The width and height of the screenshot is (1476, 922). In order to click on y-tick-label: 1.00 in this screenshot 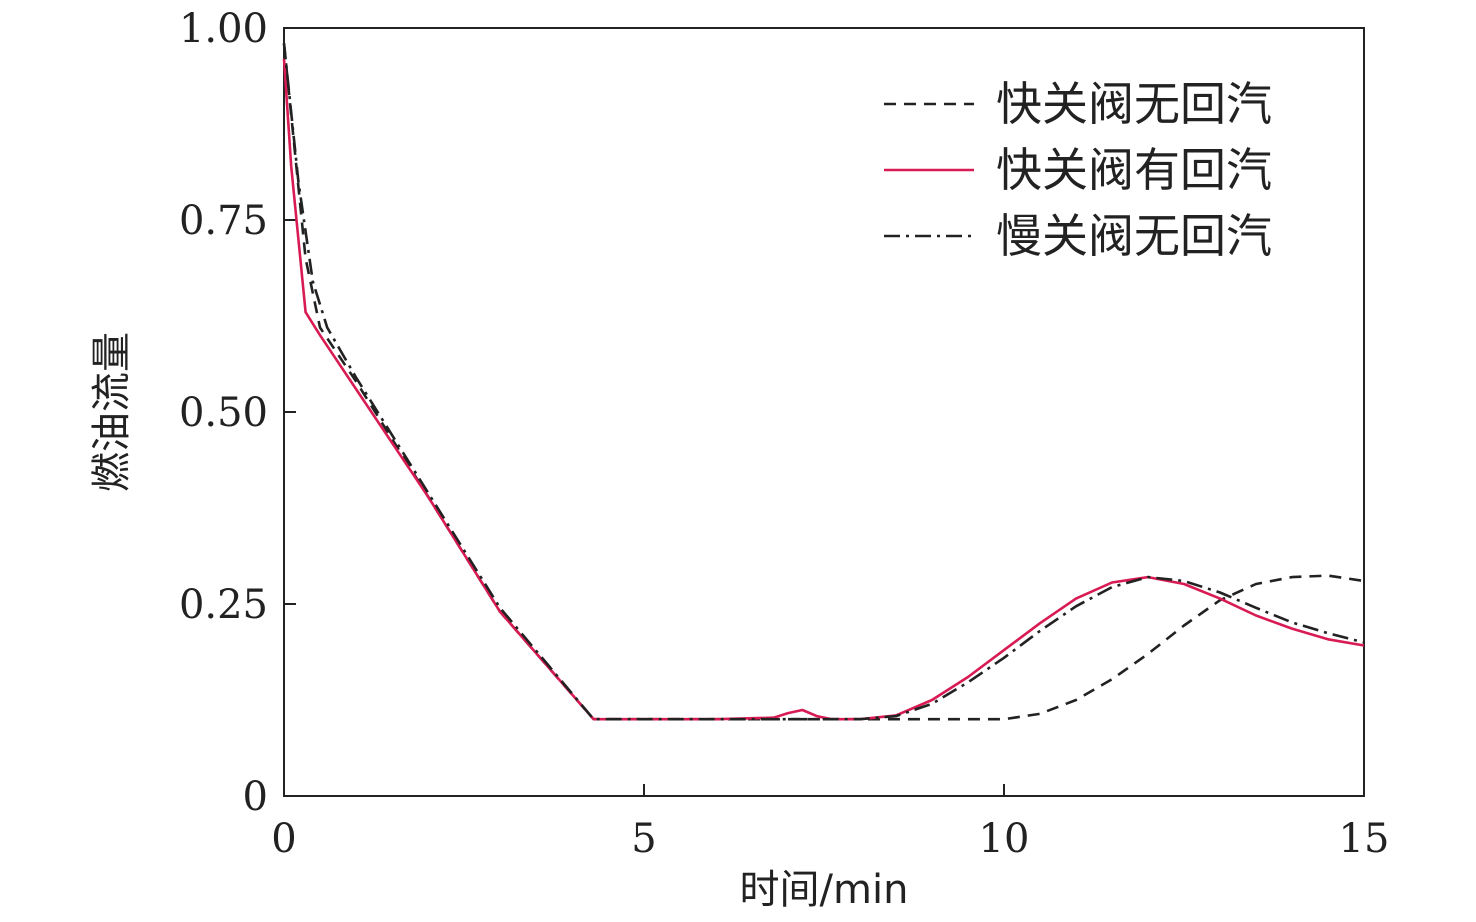, I will do `click(223, 29)`.